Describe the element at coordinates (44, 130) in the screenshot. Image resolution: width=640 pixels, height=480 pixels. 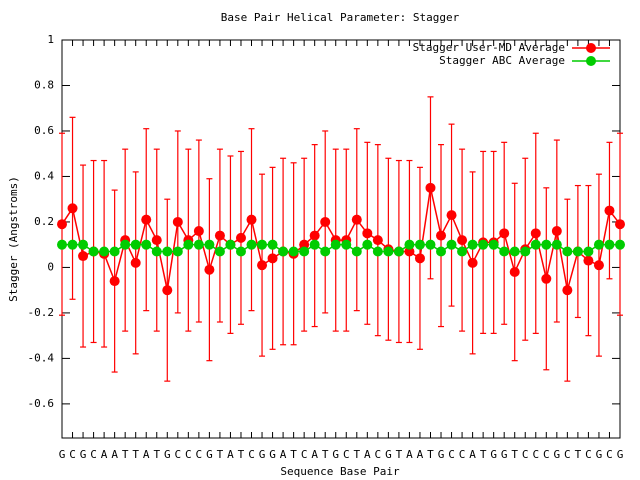
I see `y-tick-label: 0.6` at that location.